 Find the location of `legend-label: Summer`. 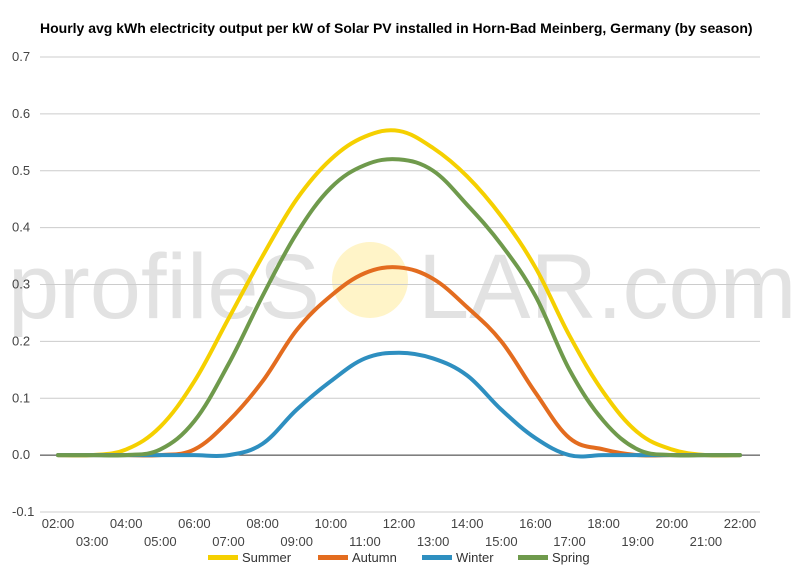

legend-label: Summer is located at coordinates (267, 557).